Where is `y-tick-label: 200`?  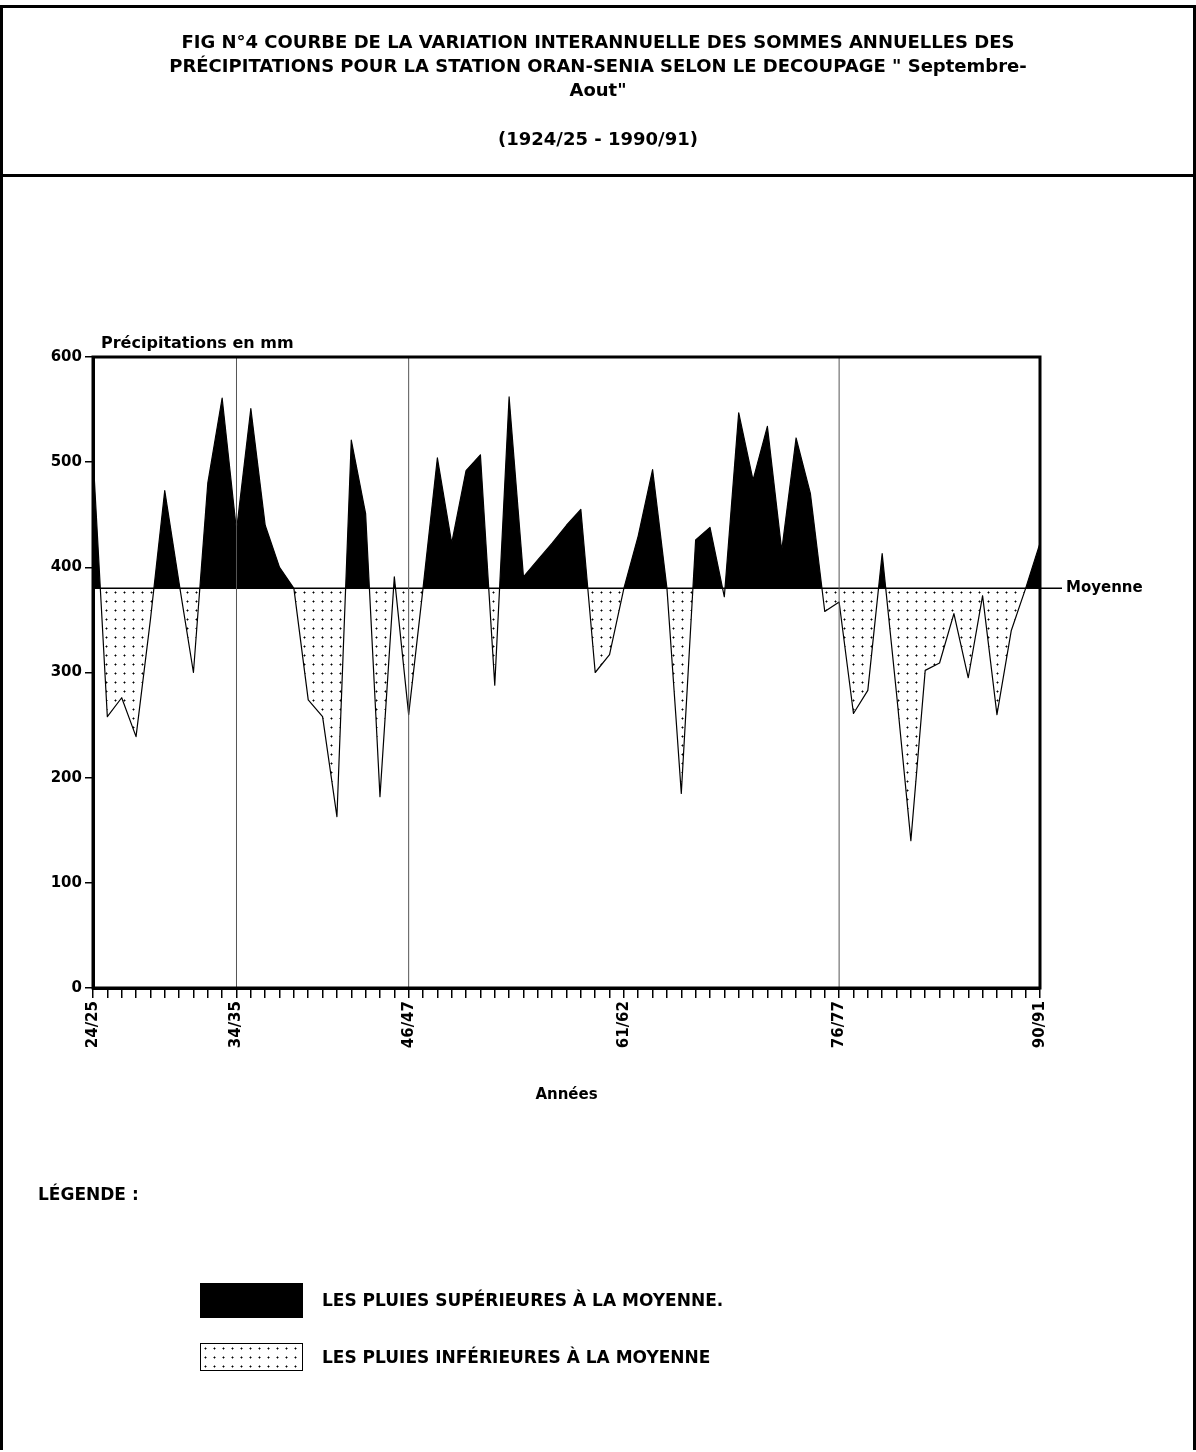 y-tick-label: 200 is located at coordinates (66, 776).